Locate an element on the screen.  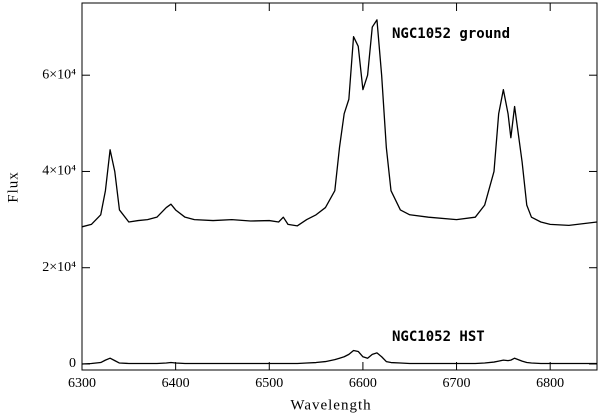
annotation: NGC1052 ground is located at coordinates (451, 34).